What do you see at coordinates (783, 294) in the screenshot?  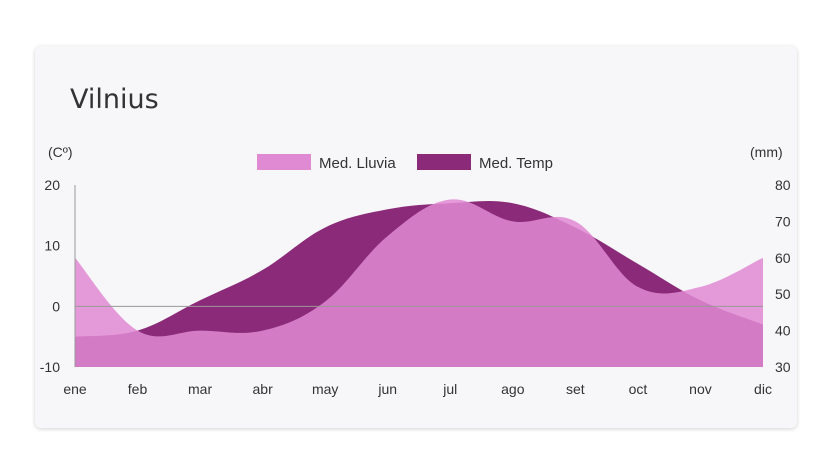 I see `right-tick-label: 50` at bounding box center [783, 294].